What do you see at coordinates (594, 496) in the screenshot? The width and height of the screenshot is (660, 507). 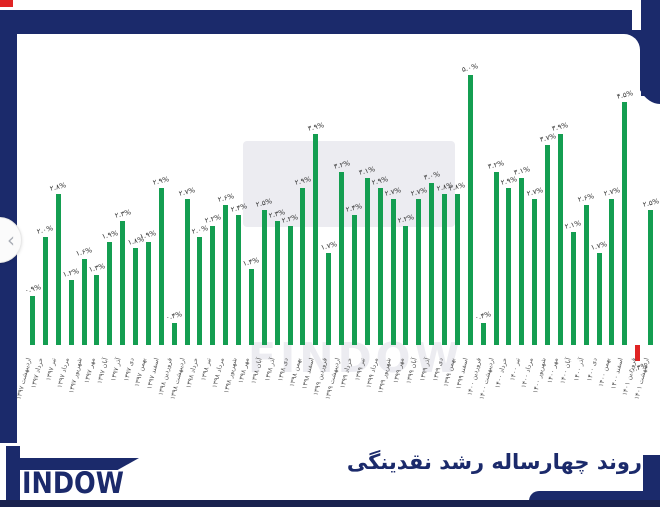 I see `title-bracket-horizontal` at bounding box center [594, 496].